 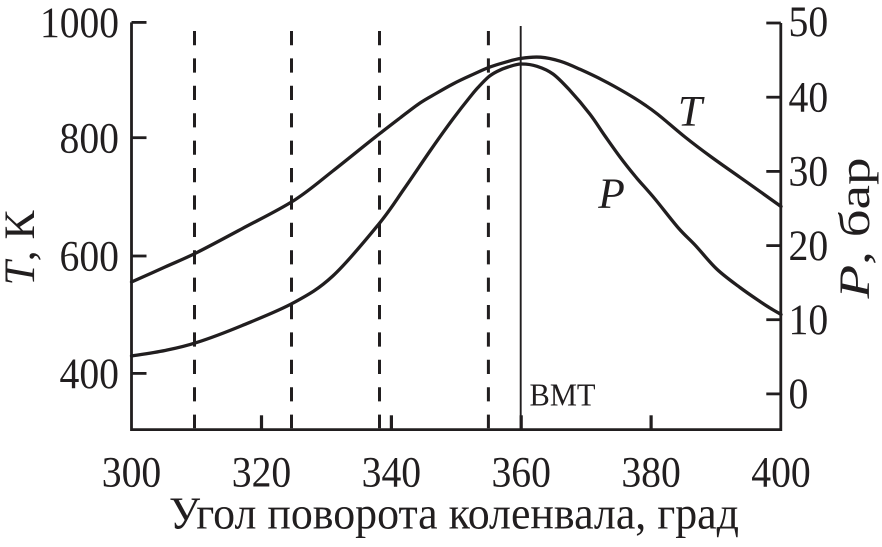 What do you see at coordinates (563, 395) in the screenshot?
I see `svg-text: ВМТ` at bounding box center [563, 395].